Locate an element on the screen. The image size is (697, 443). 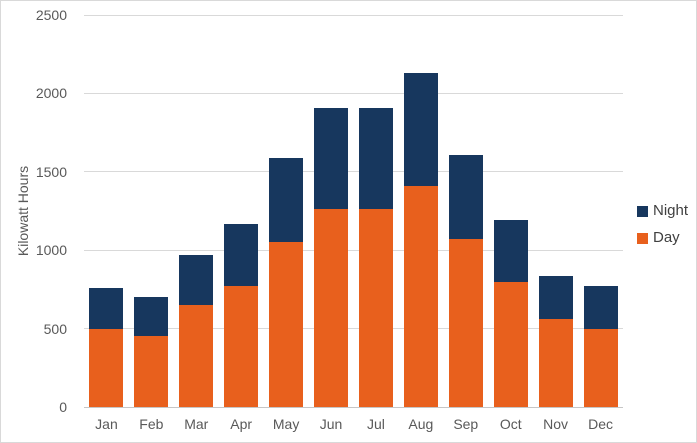
bar-segment-day-feb is located at coordinates (151, 371).